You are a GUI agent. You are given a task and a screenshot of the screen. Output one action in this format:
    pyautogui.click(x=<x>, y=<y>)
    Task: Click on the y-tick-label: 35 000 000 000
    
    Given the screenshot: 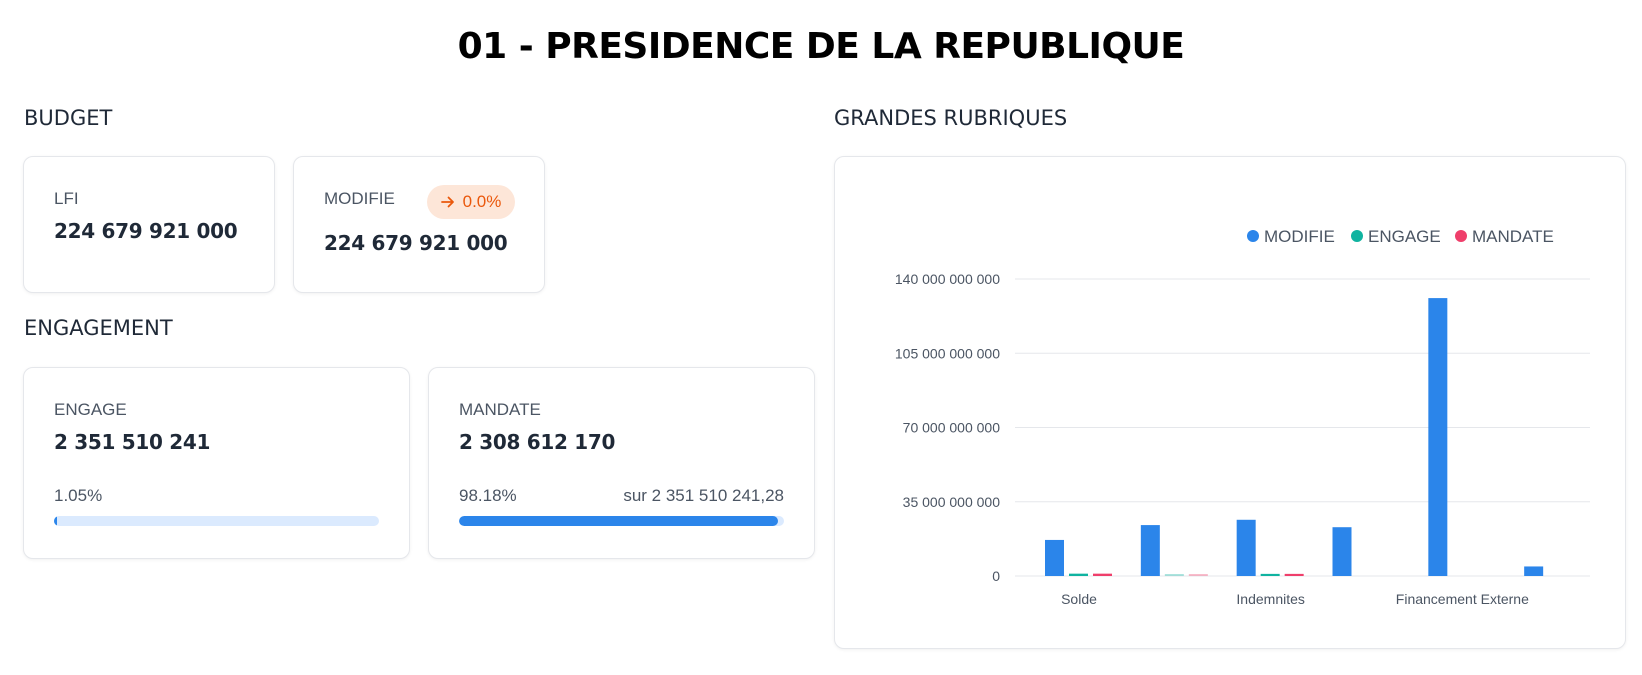 What is the action you would take?
    pyautogui.click(x=952, y=502)
    